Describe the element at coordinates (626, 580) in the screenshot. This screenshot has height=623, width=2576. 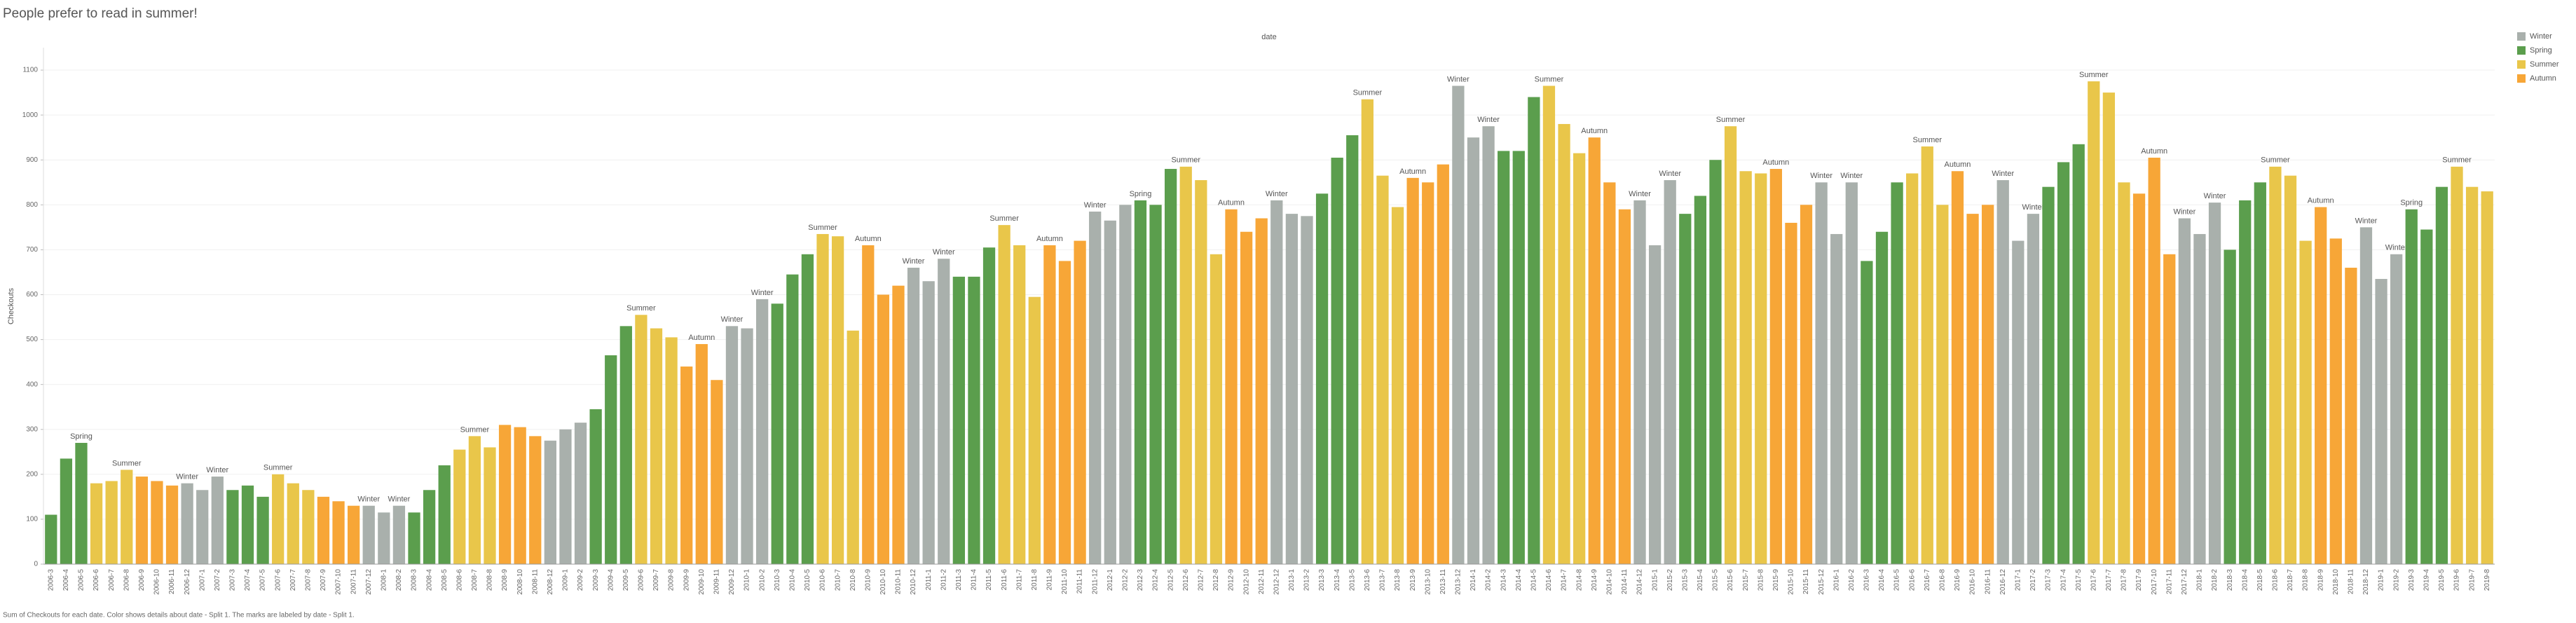
I see `x-tick-label: 2009-5` at that location.